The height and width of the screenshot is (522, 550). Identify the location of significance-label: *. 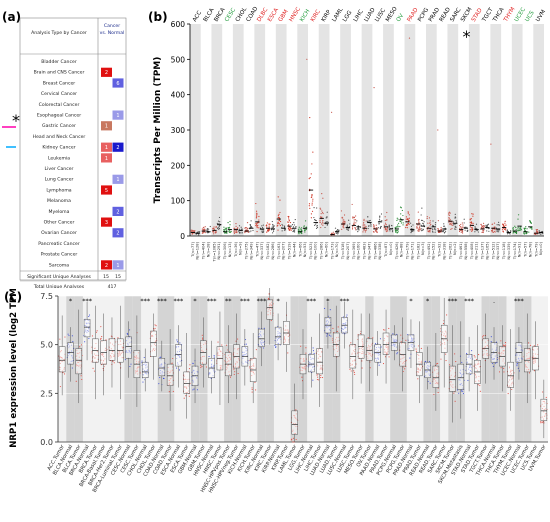
(428, 301).